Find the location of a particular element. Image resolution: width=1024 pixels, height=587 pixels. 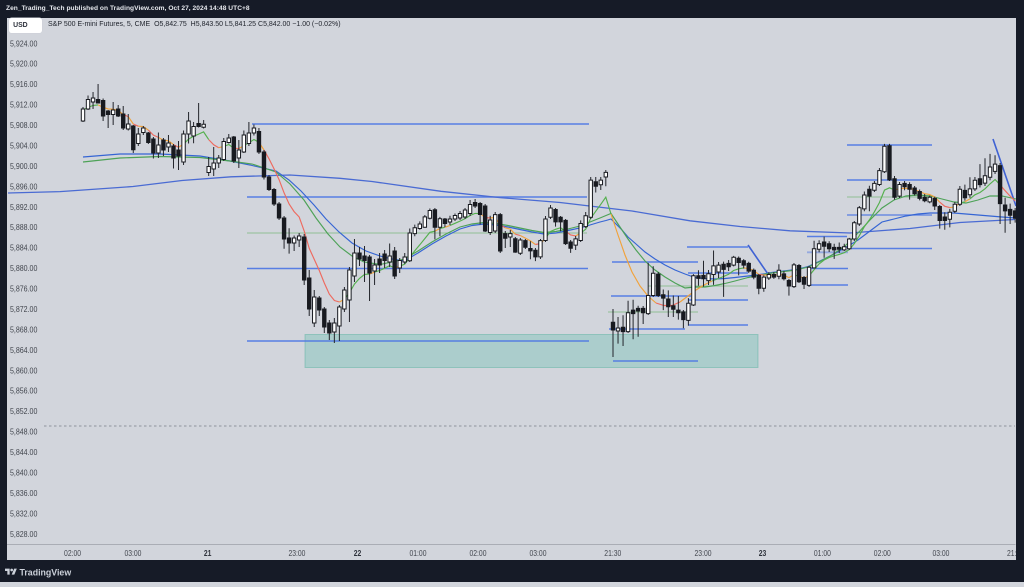

svg-text: 5,844.00 is located at coordinates (24, 452).